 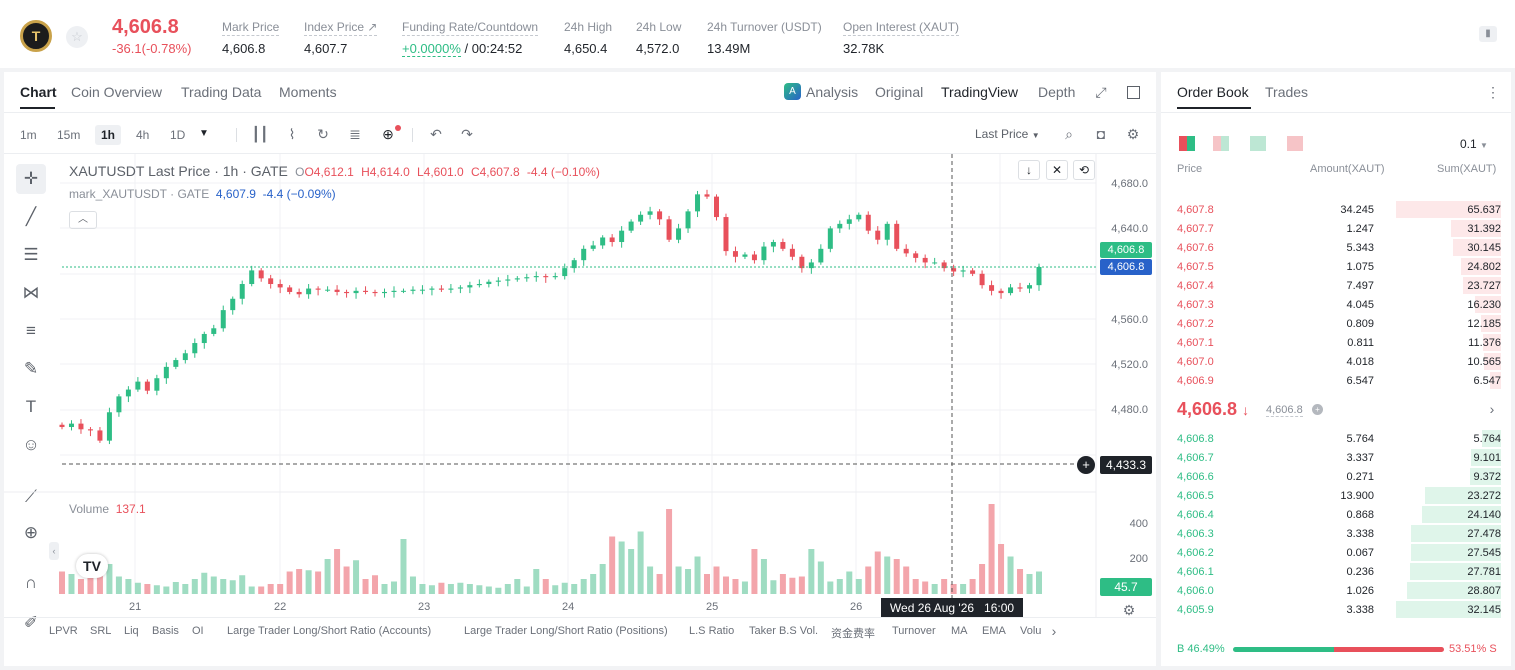 What do you see at coordinates (117, 92) in the screenshot?
I see `tab-coin-overview: Coin Overview` at bounding box center [117, 92].